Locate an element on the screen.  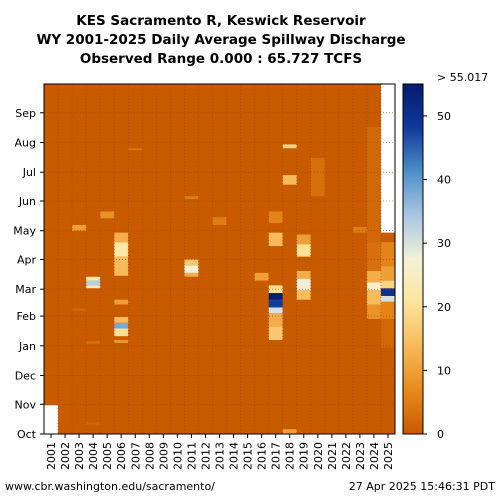
x-tick-label-2008: 2008 is located at coordinates (149, 456).